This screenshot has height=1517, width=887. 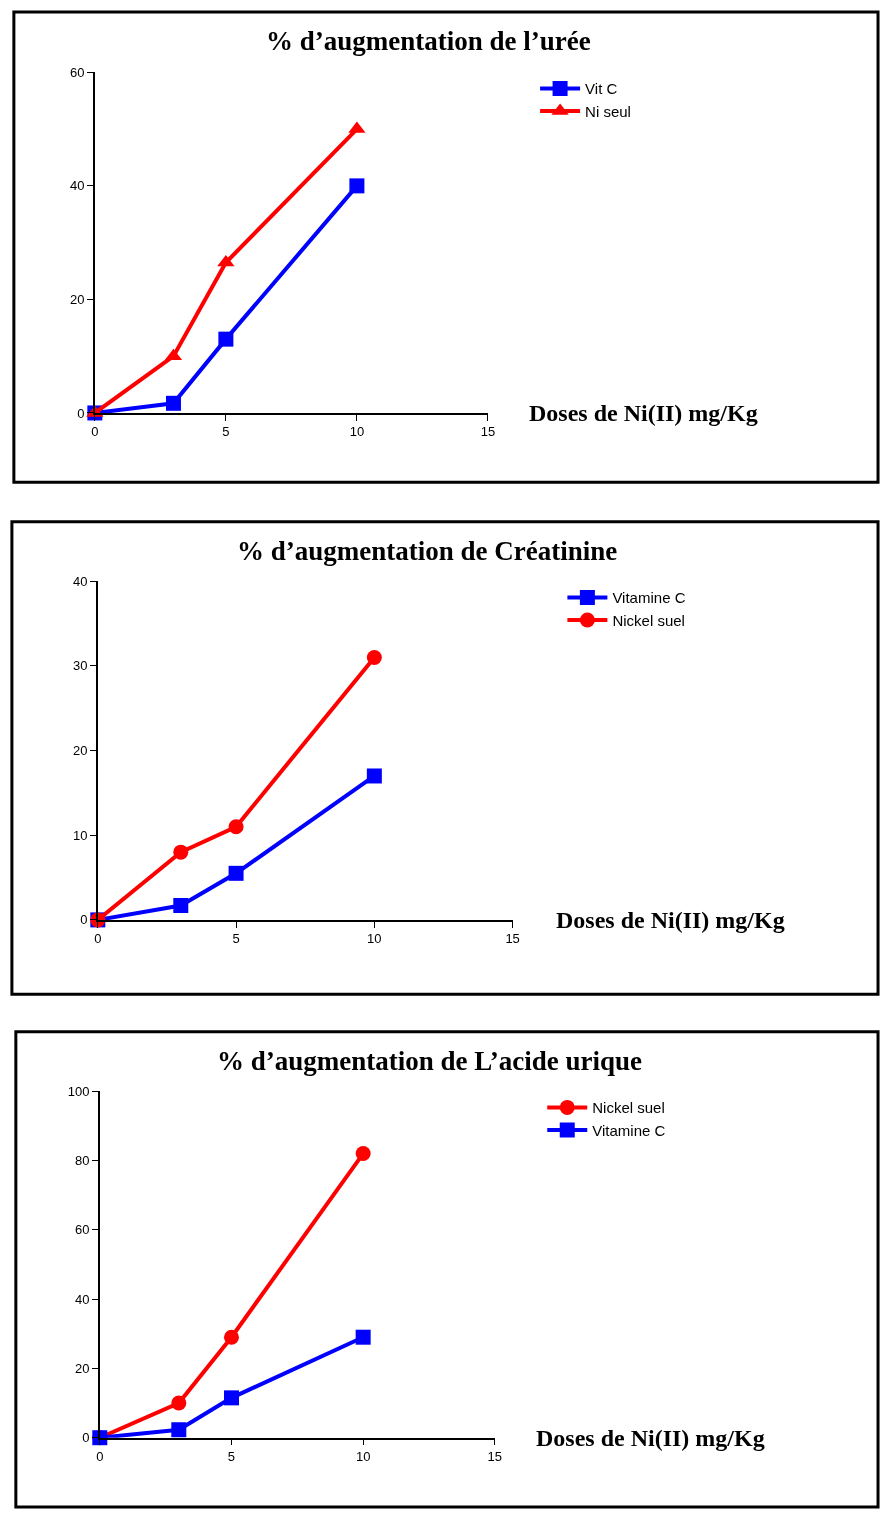 What do you see at coordinates (428, 41) in the screenshot?
I see `chart-title: % d’augmentation de l’urée` at bounding box center [428, 41].